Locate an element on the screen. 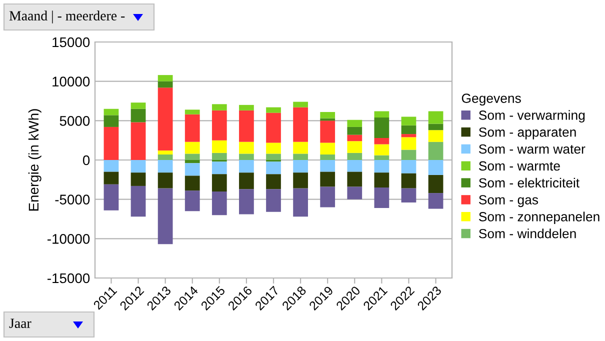 The height and width of the screenshot is (341, 605). legend-title: Gegevens is located at coordinates (491, 100).